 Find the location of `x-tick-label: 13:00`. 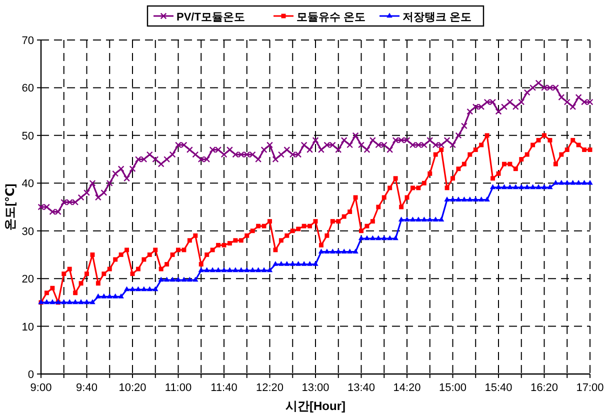

x-tick-label: 13:00 is located at coordinates (316, 388).